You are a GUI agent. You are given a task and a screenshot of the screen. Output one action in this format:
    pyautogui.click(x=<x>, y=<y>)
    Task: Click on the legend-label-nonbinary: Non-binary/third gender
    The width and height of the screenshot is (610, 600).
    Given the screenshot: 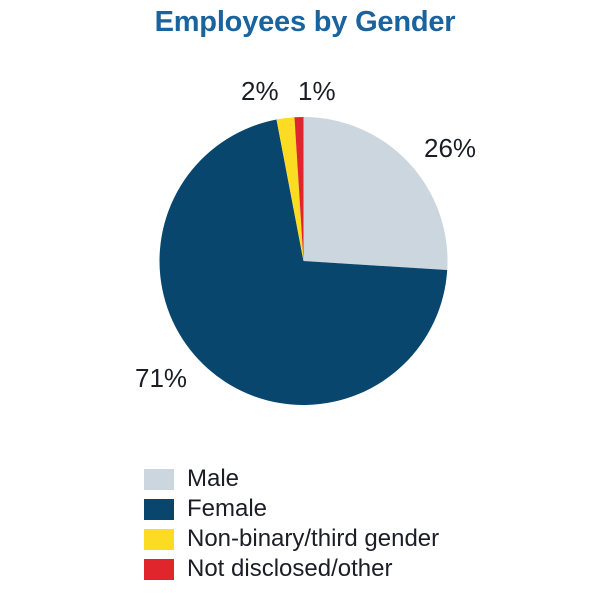 What is the action you would take?
    pyautogui.click(x=313, y=538)
    